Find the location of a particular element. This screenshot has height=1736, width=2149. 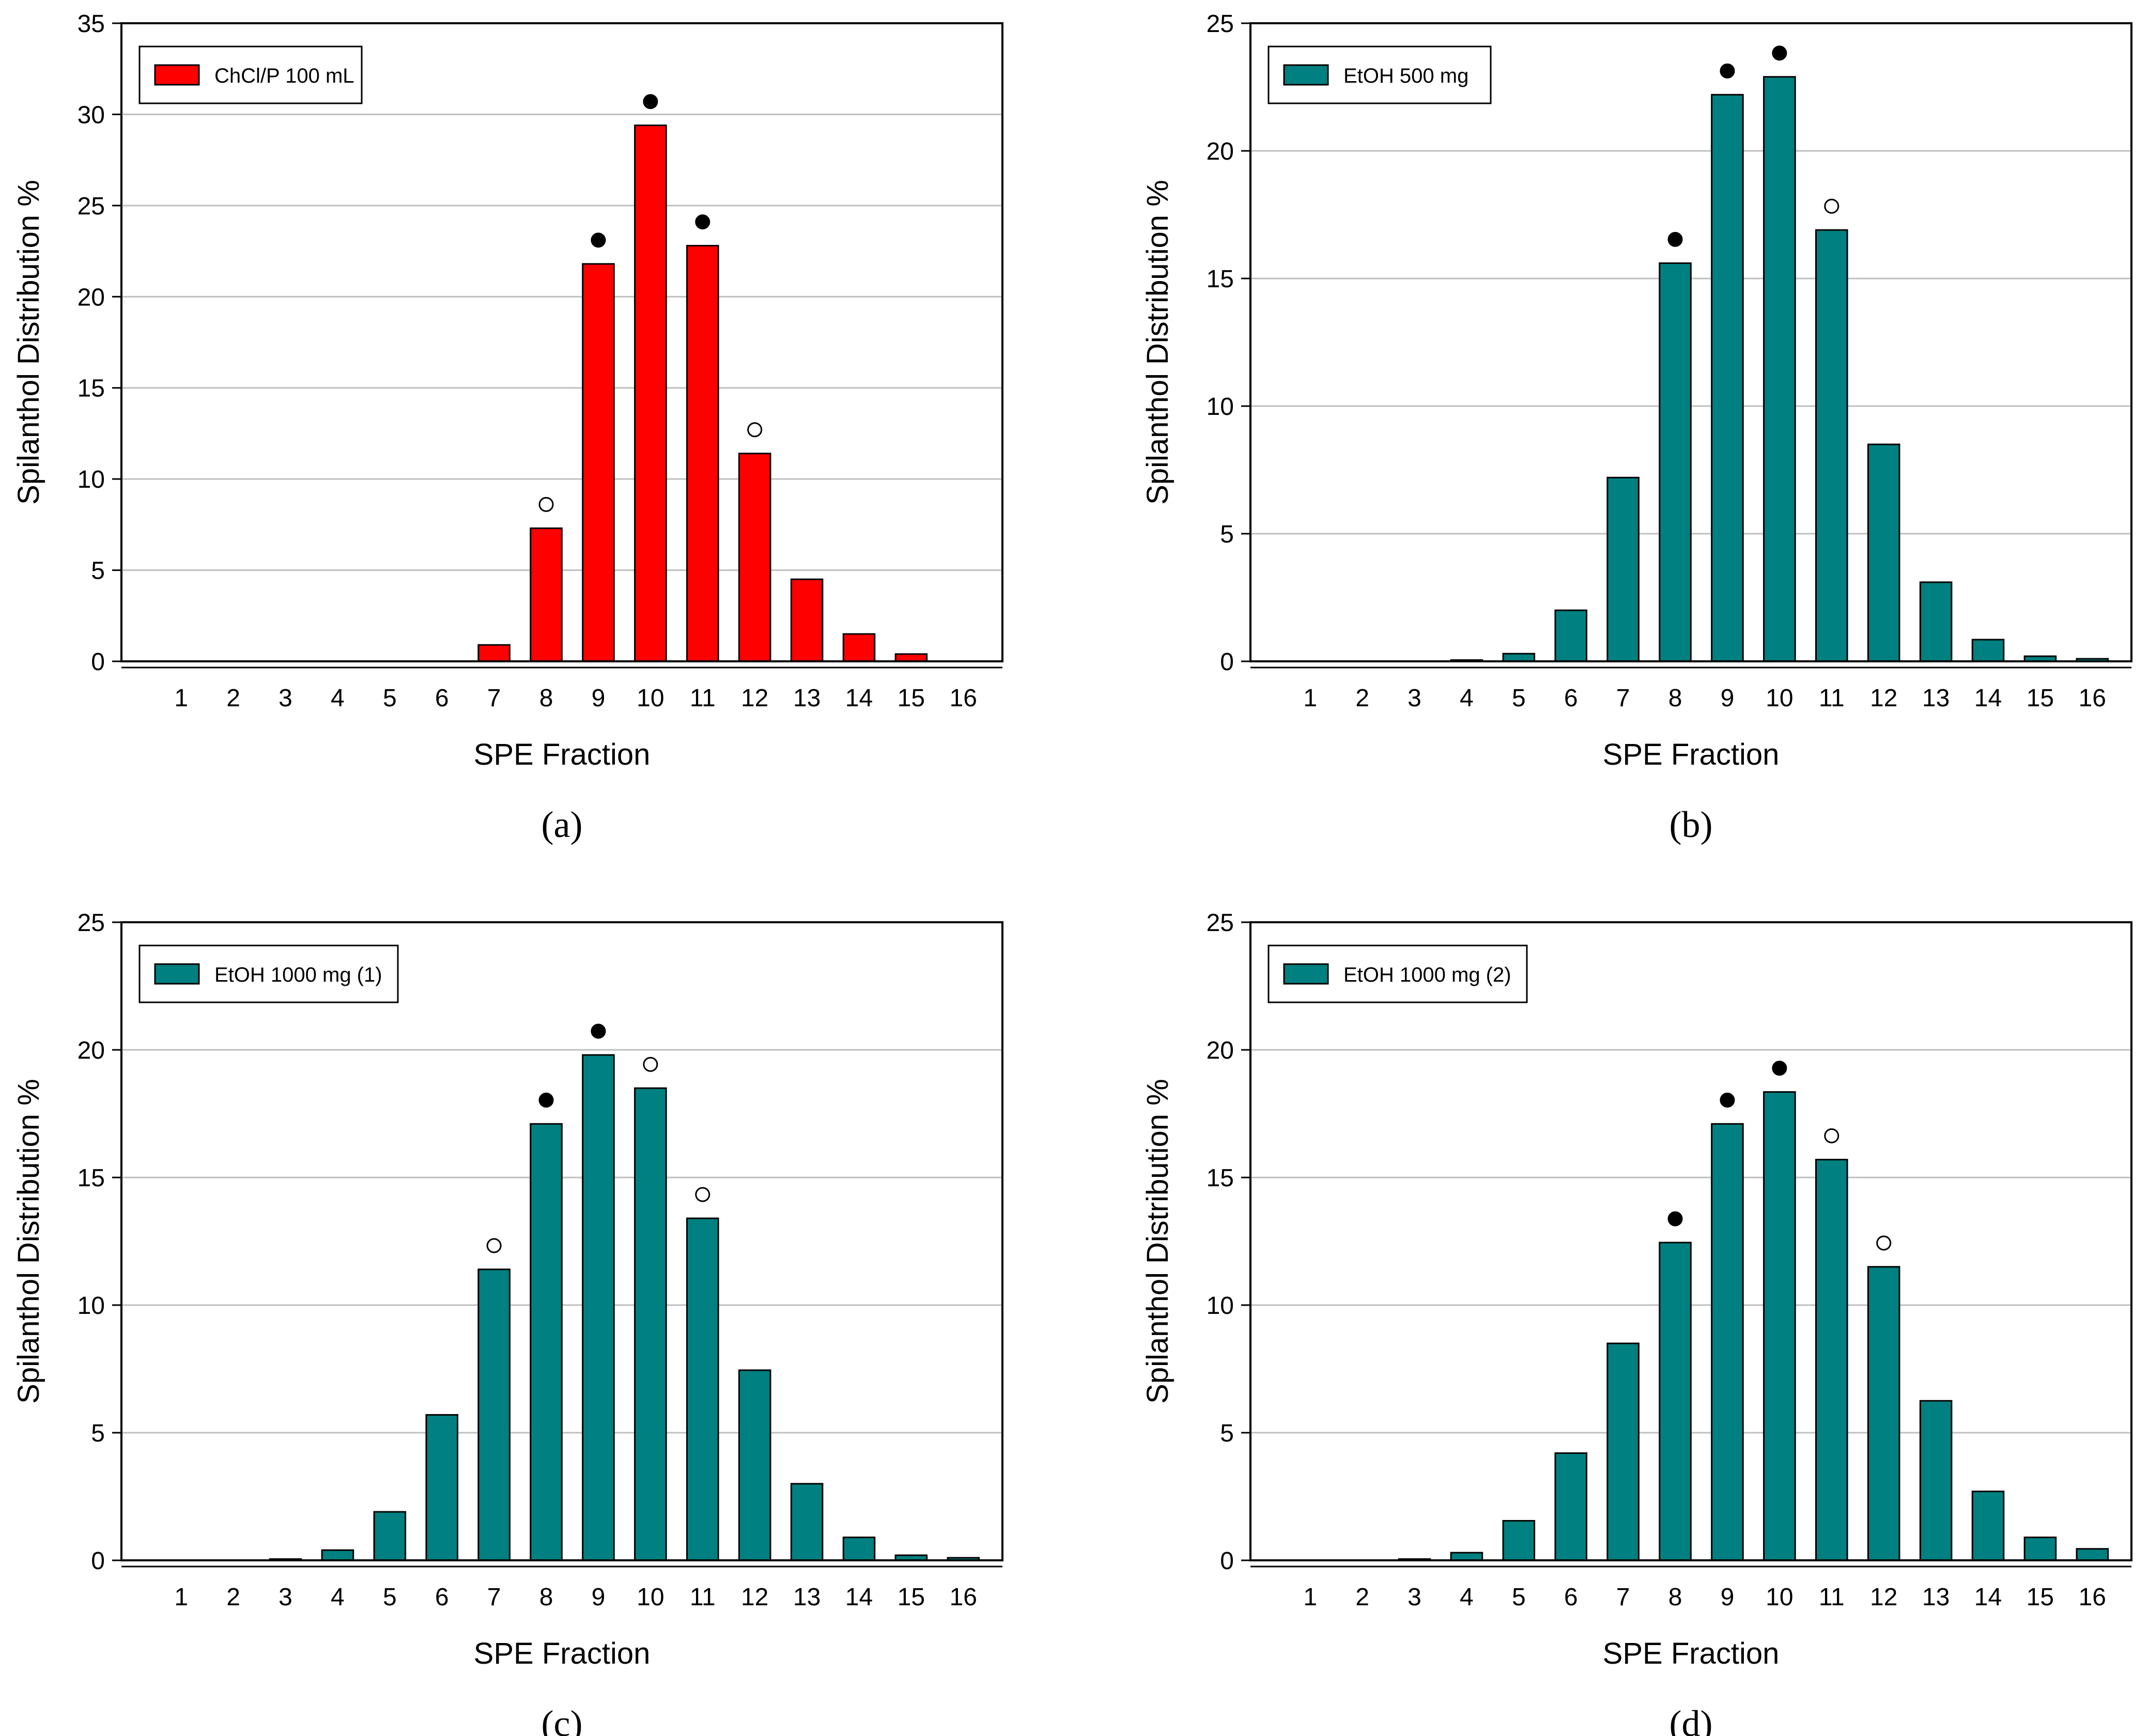

x-tick-label: 4 is located at coordinates (338, 1598).